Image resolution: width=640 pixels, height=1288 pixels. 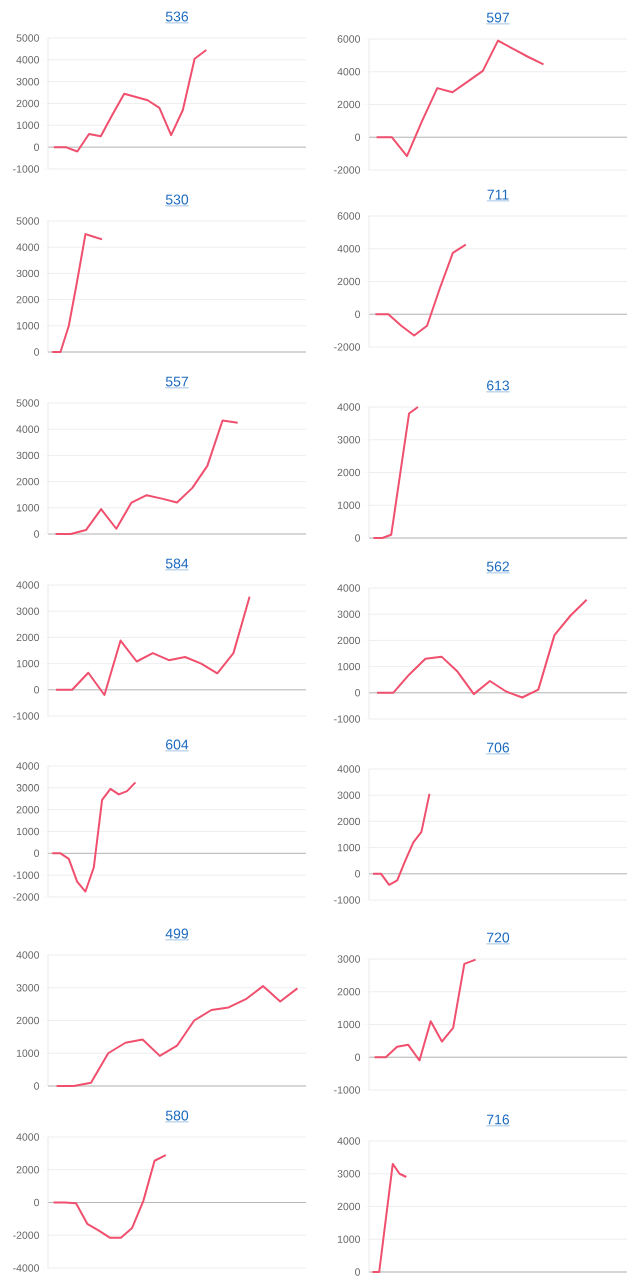 I want to click on chart-title: 580, so click(x=177, y=1115).